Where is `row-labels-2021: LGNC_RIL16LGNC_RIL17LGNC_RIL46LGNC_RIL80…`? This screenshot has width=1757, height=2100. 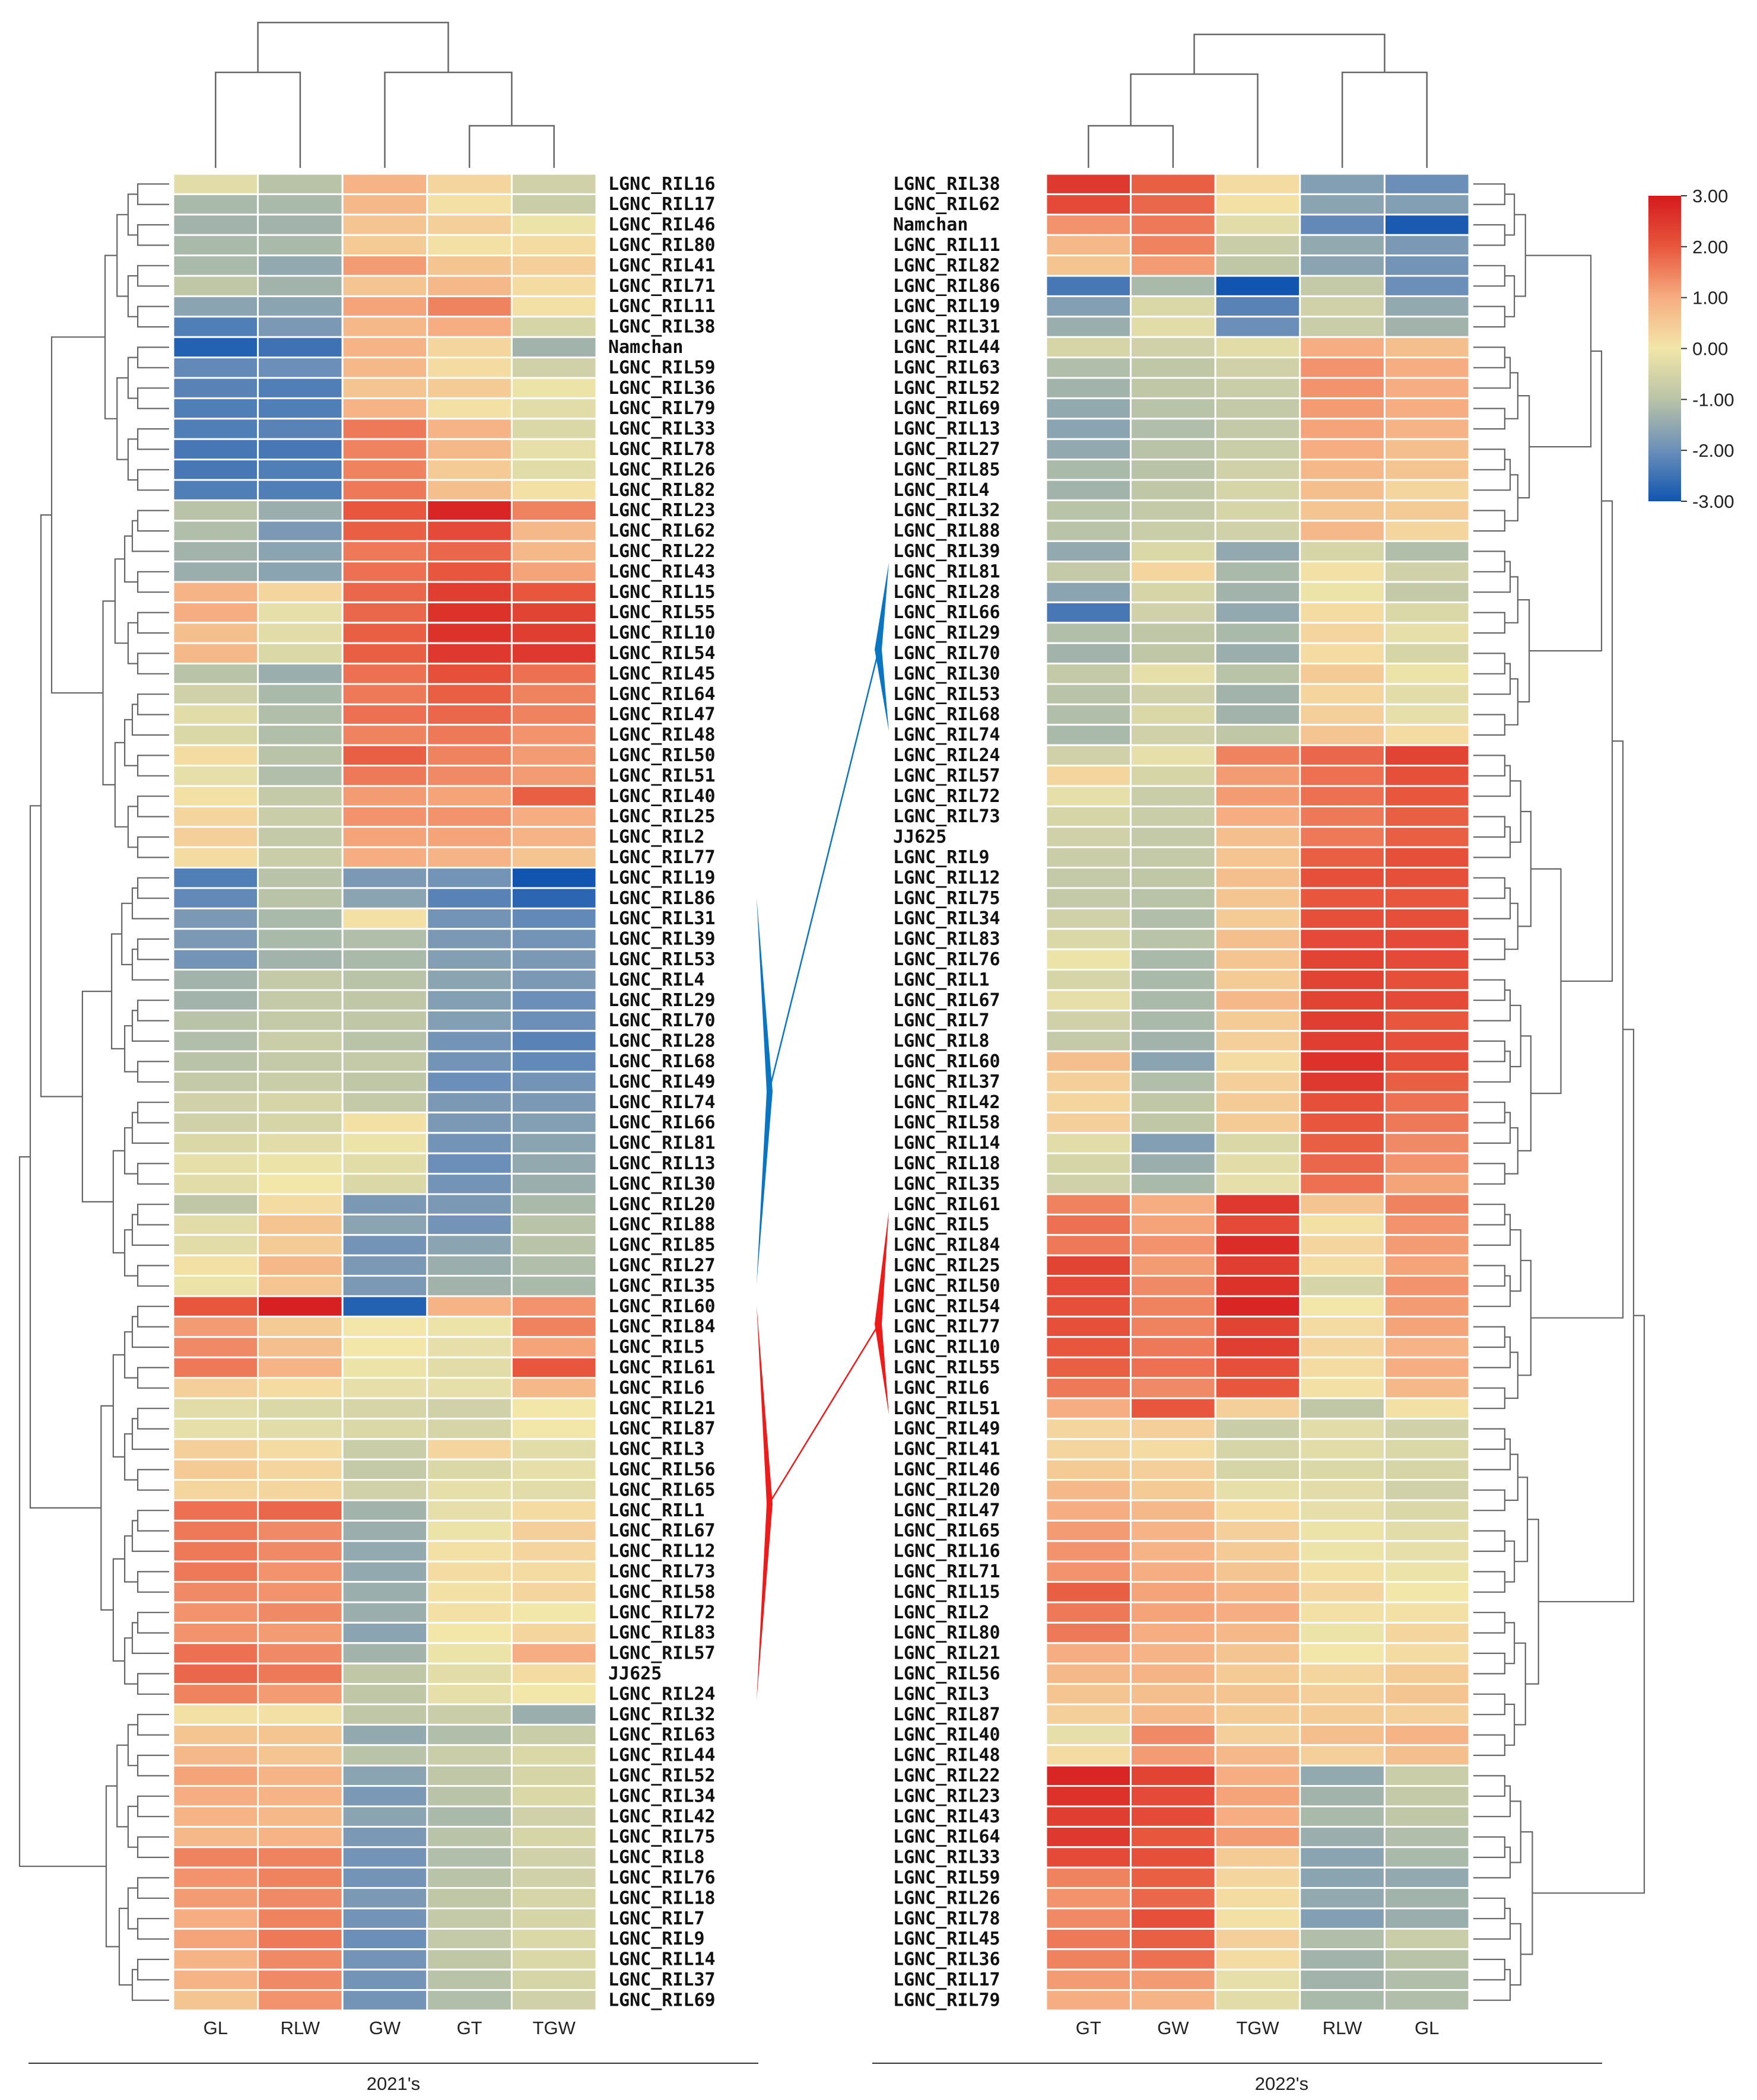 row-labels-2021: LGNC_RIL16LGNC_RIL17LGNC_RIL46LGNC_RIL80… is located at coordinates (662, 1092).